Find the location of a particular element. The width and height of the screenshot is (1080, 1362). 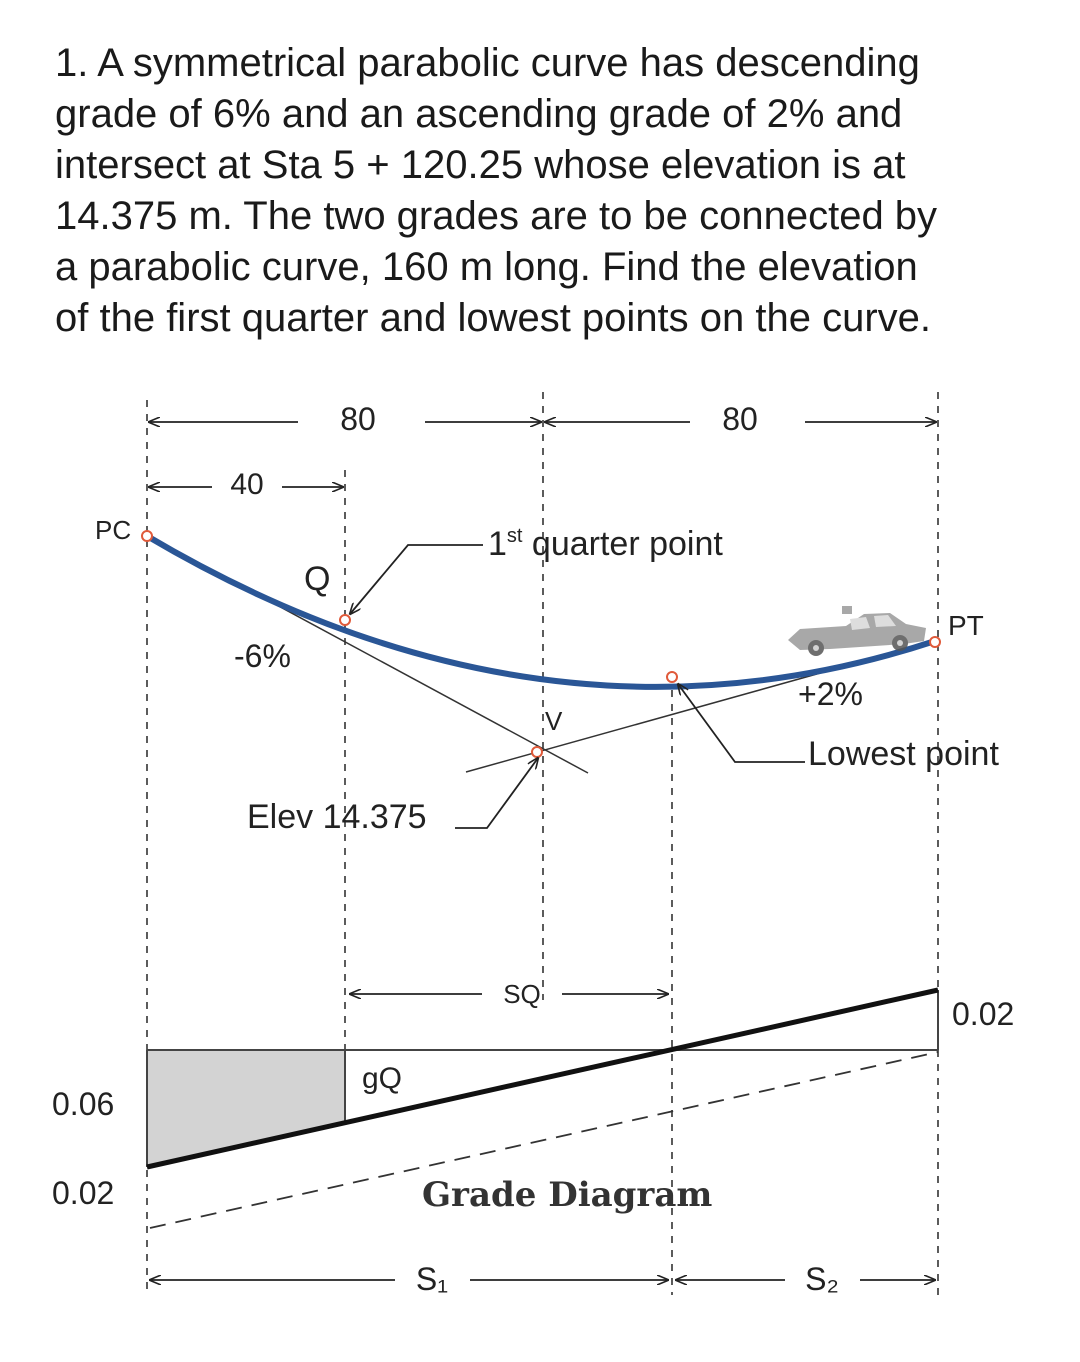

leader-lines is located at coordinates (577, 686).